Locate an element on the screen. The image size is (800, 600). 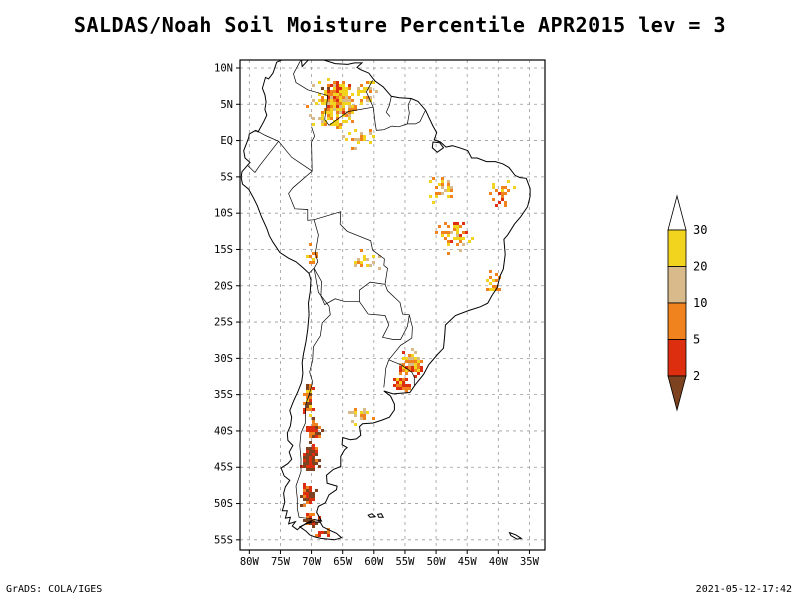
lat-tick-label: 10S is located at coordinates (223, 214).